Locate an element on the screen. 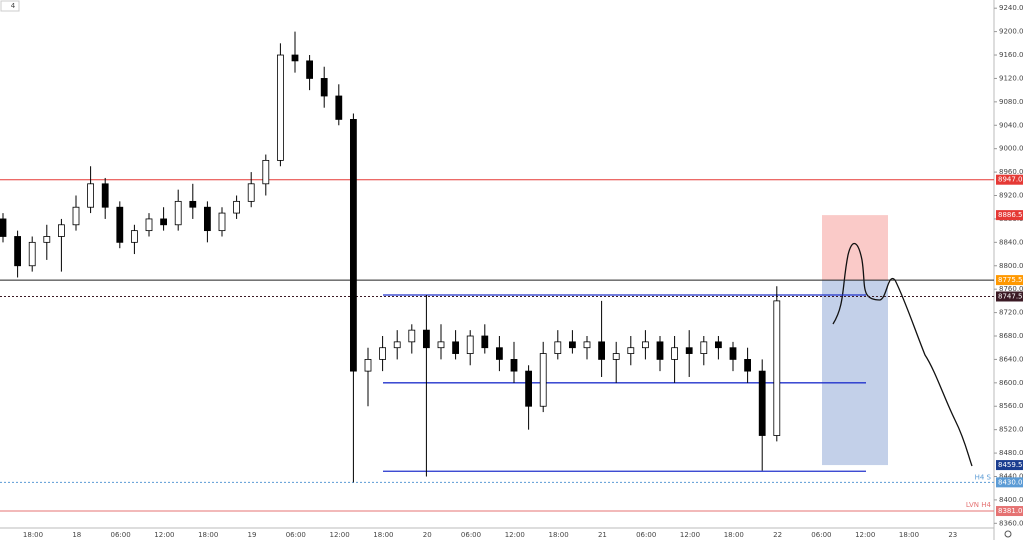 This screenshot has width=1023, height=544. y-tick-label: 8360.0 is located at coordinates (1011, 523).